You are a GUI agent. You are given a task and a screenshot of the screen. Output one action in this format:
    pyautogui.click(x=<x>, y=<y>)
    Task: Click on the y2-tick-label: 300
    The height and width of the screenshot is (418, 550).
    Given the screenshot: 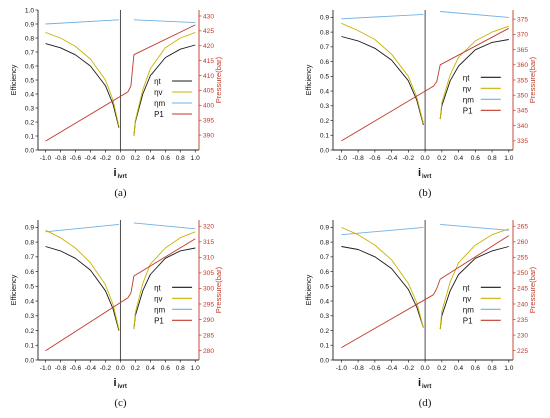 What is the action you would take?
    pyautogui.click(x=208, y=289)
    